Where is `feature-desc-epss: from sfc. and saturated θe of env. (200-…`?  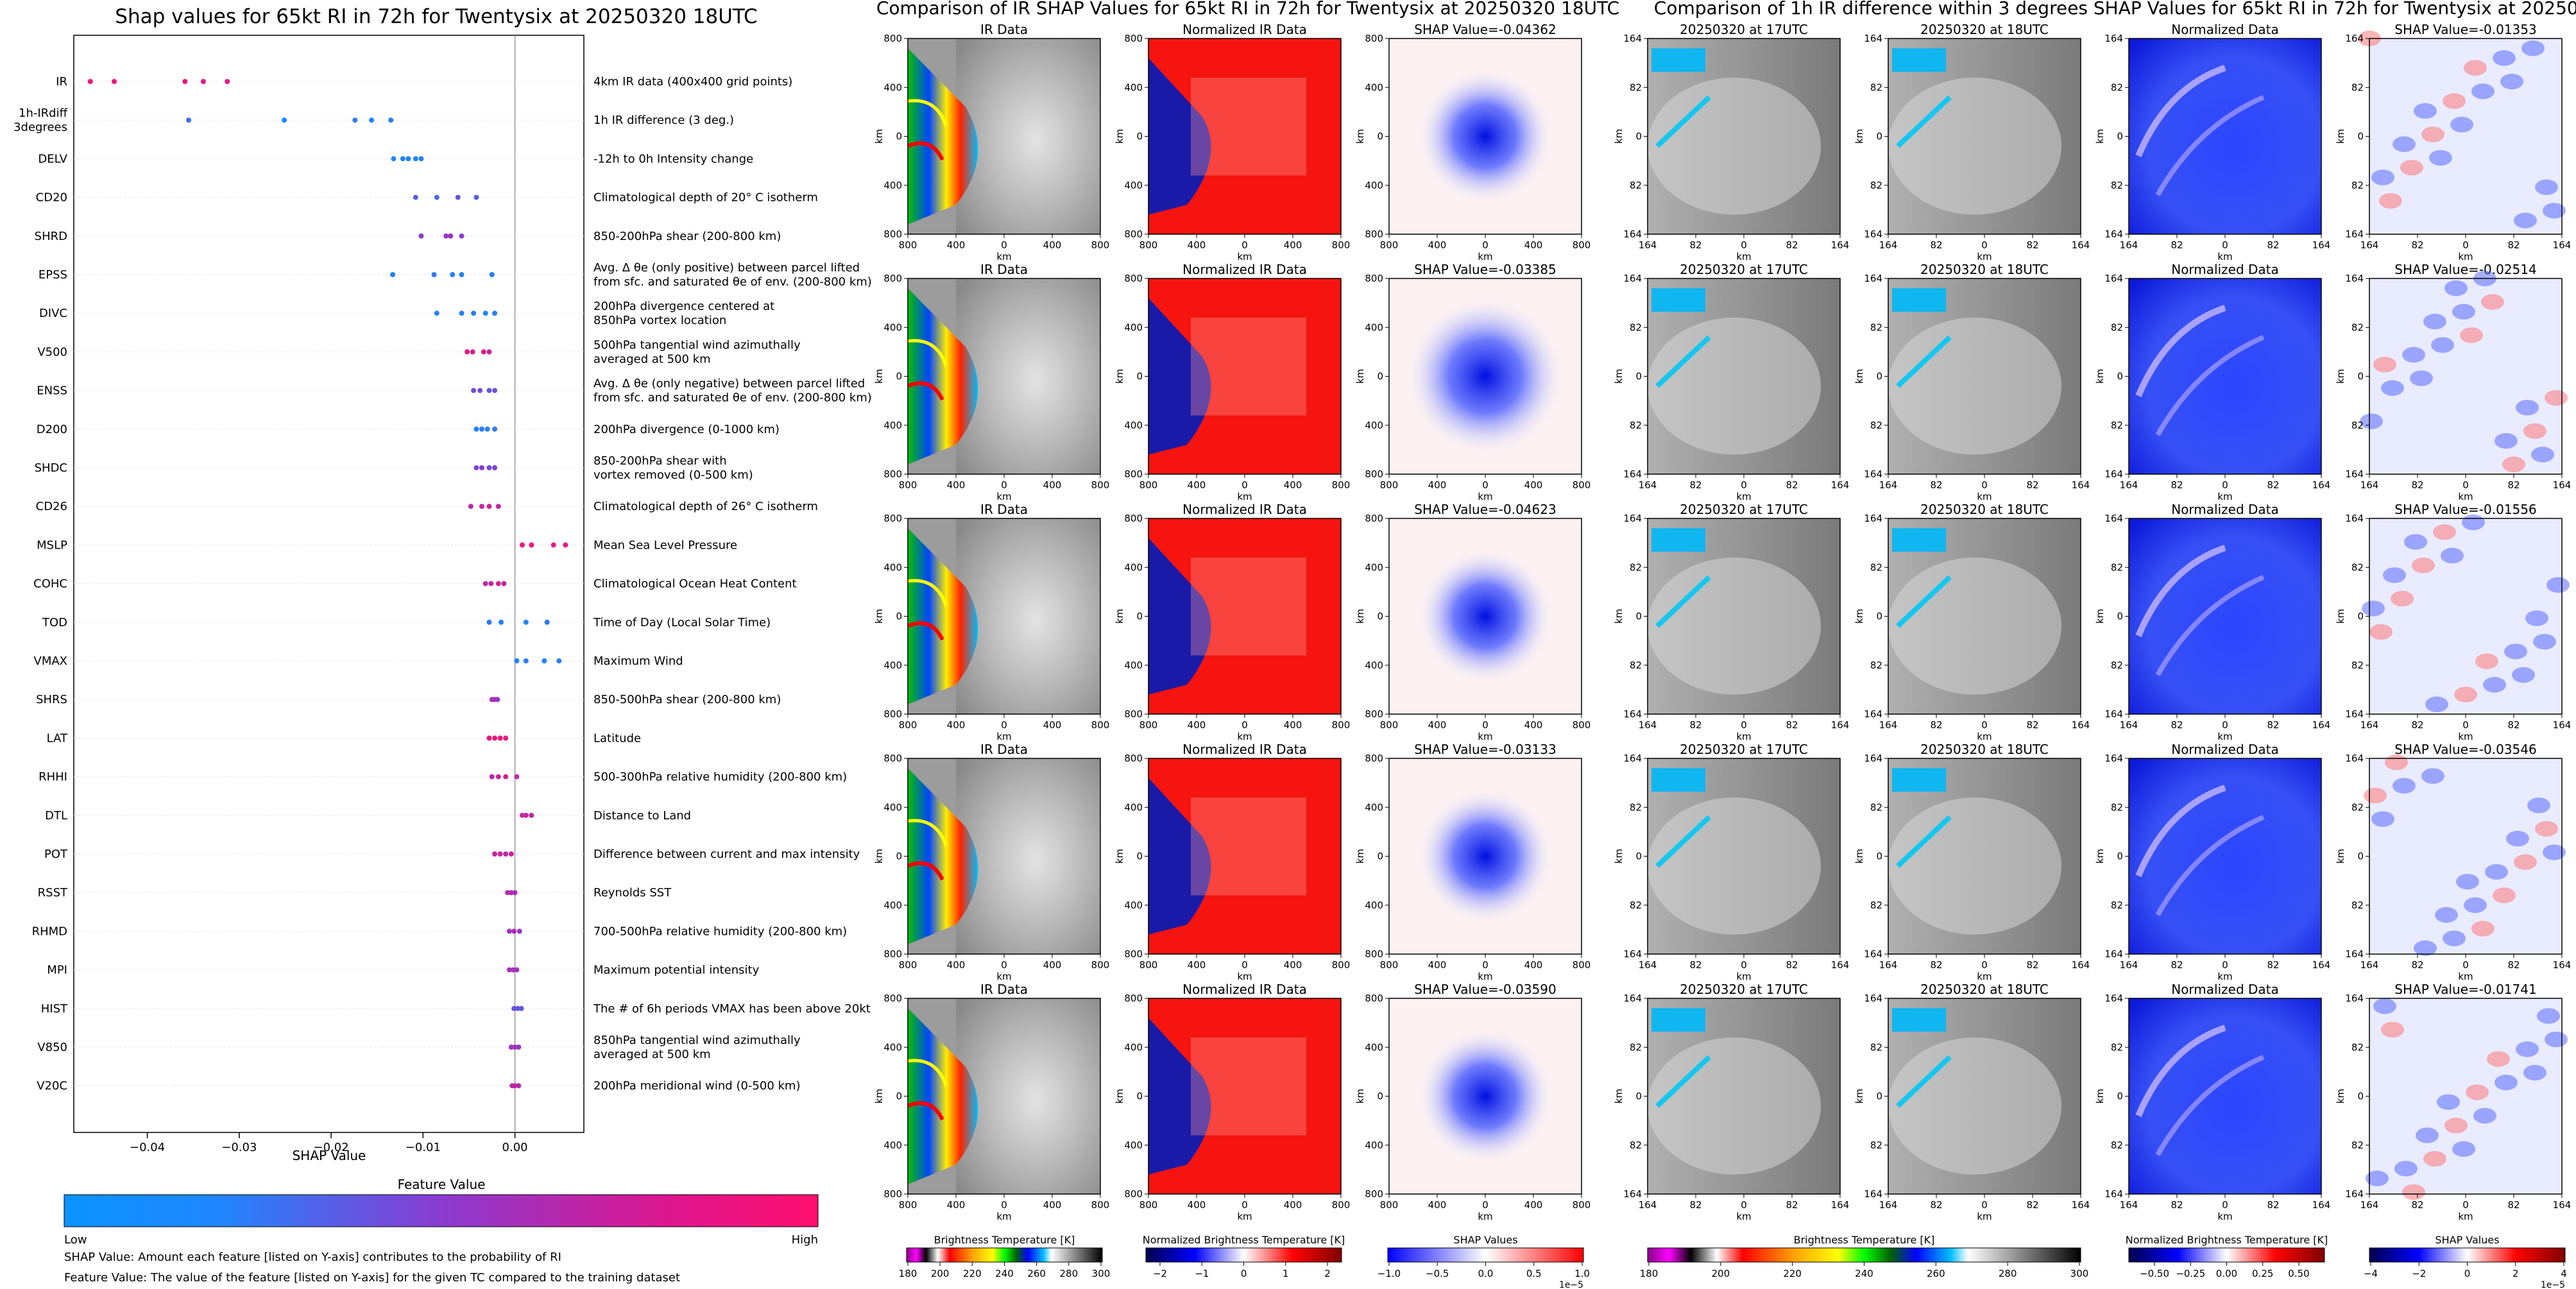 feature-desc-epss: from sfc. and saturated θe of env. (200-… is located at coordinates (732, 282).